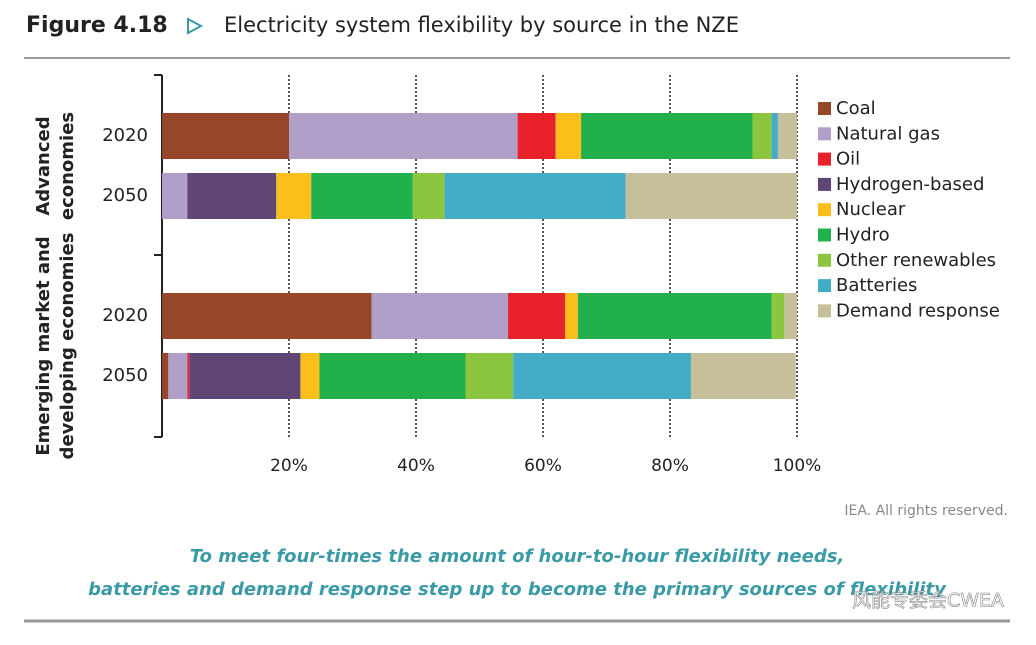  Describe the element at coordinates (67, 166) in the screenshot. I see `group-label: economies` at that location.